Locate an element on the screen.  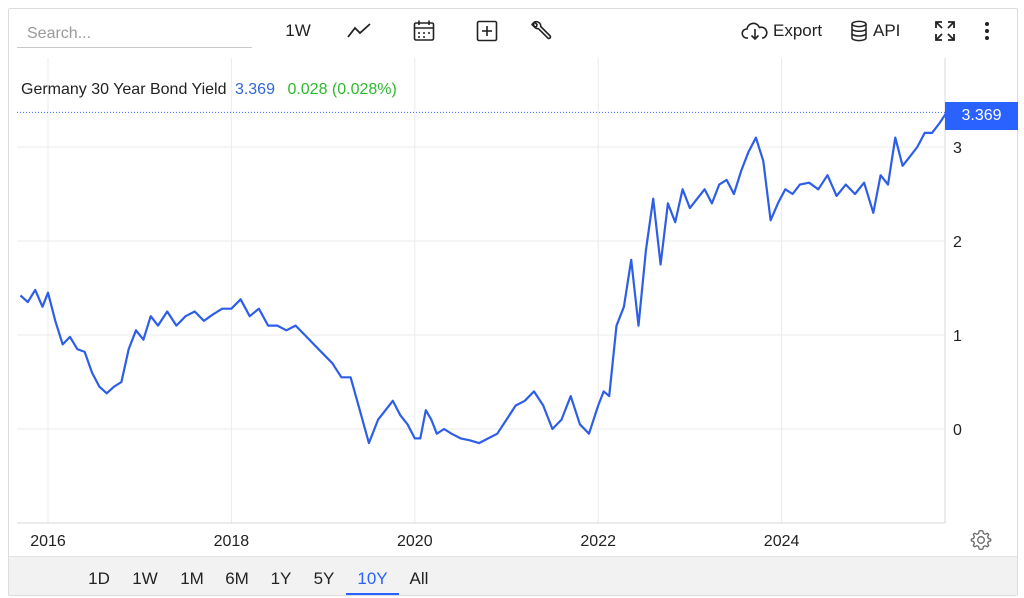
plus-box-icon is located at coordinates (487, 31).